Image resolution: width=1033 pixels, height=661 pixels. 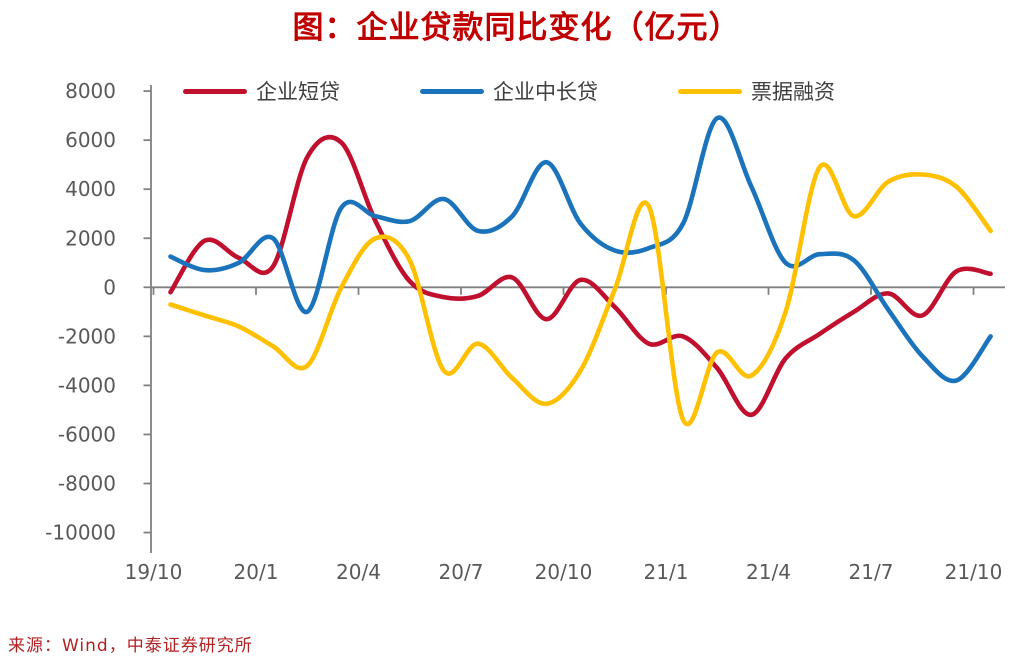 I want to click on y-tick-label: 4000, so click(x=90, y=189).